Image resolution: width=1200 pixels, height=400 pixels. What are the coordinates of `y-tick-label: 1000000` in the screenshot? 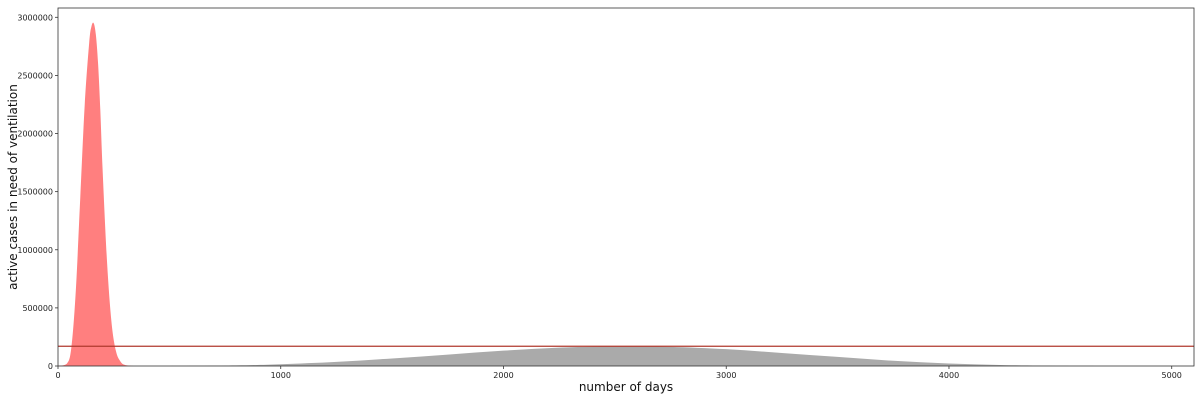 It's located at (35, 250).